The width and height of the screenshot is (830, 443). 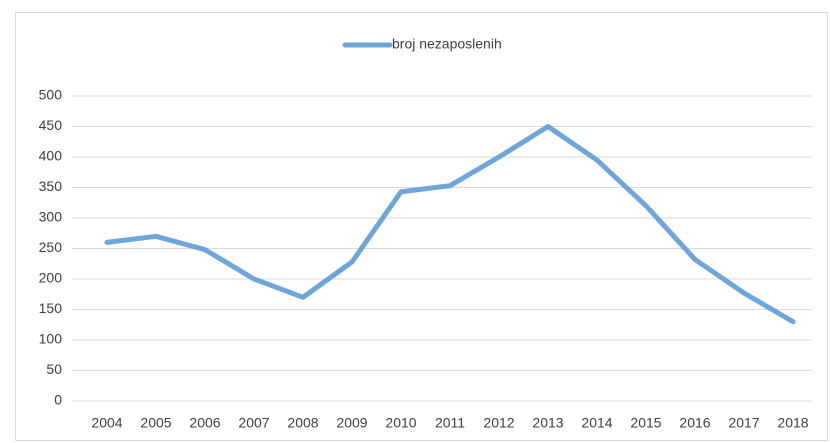 I want to click on y-tick-label: 150, so click(x=51, y=308).